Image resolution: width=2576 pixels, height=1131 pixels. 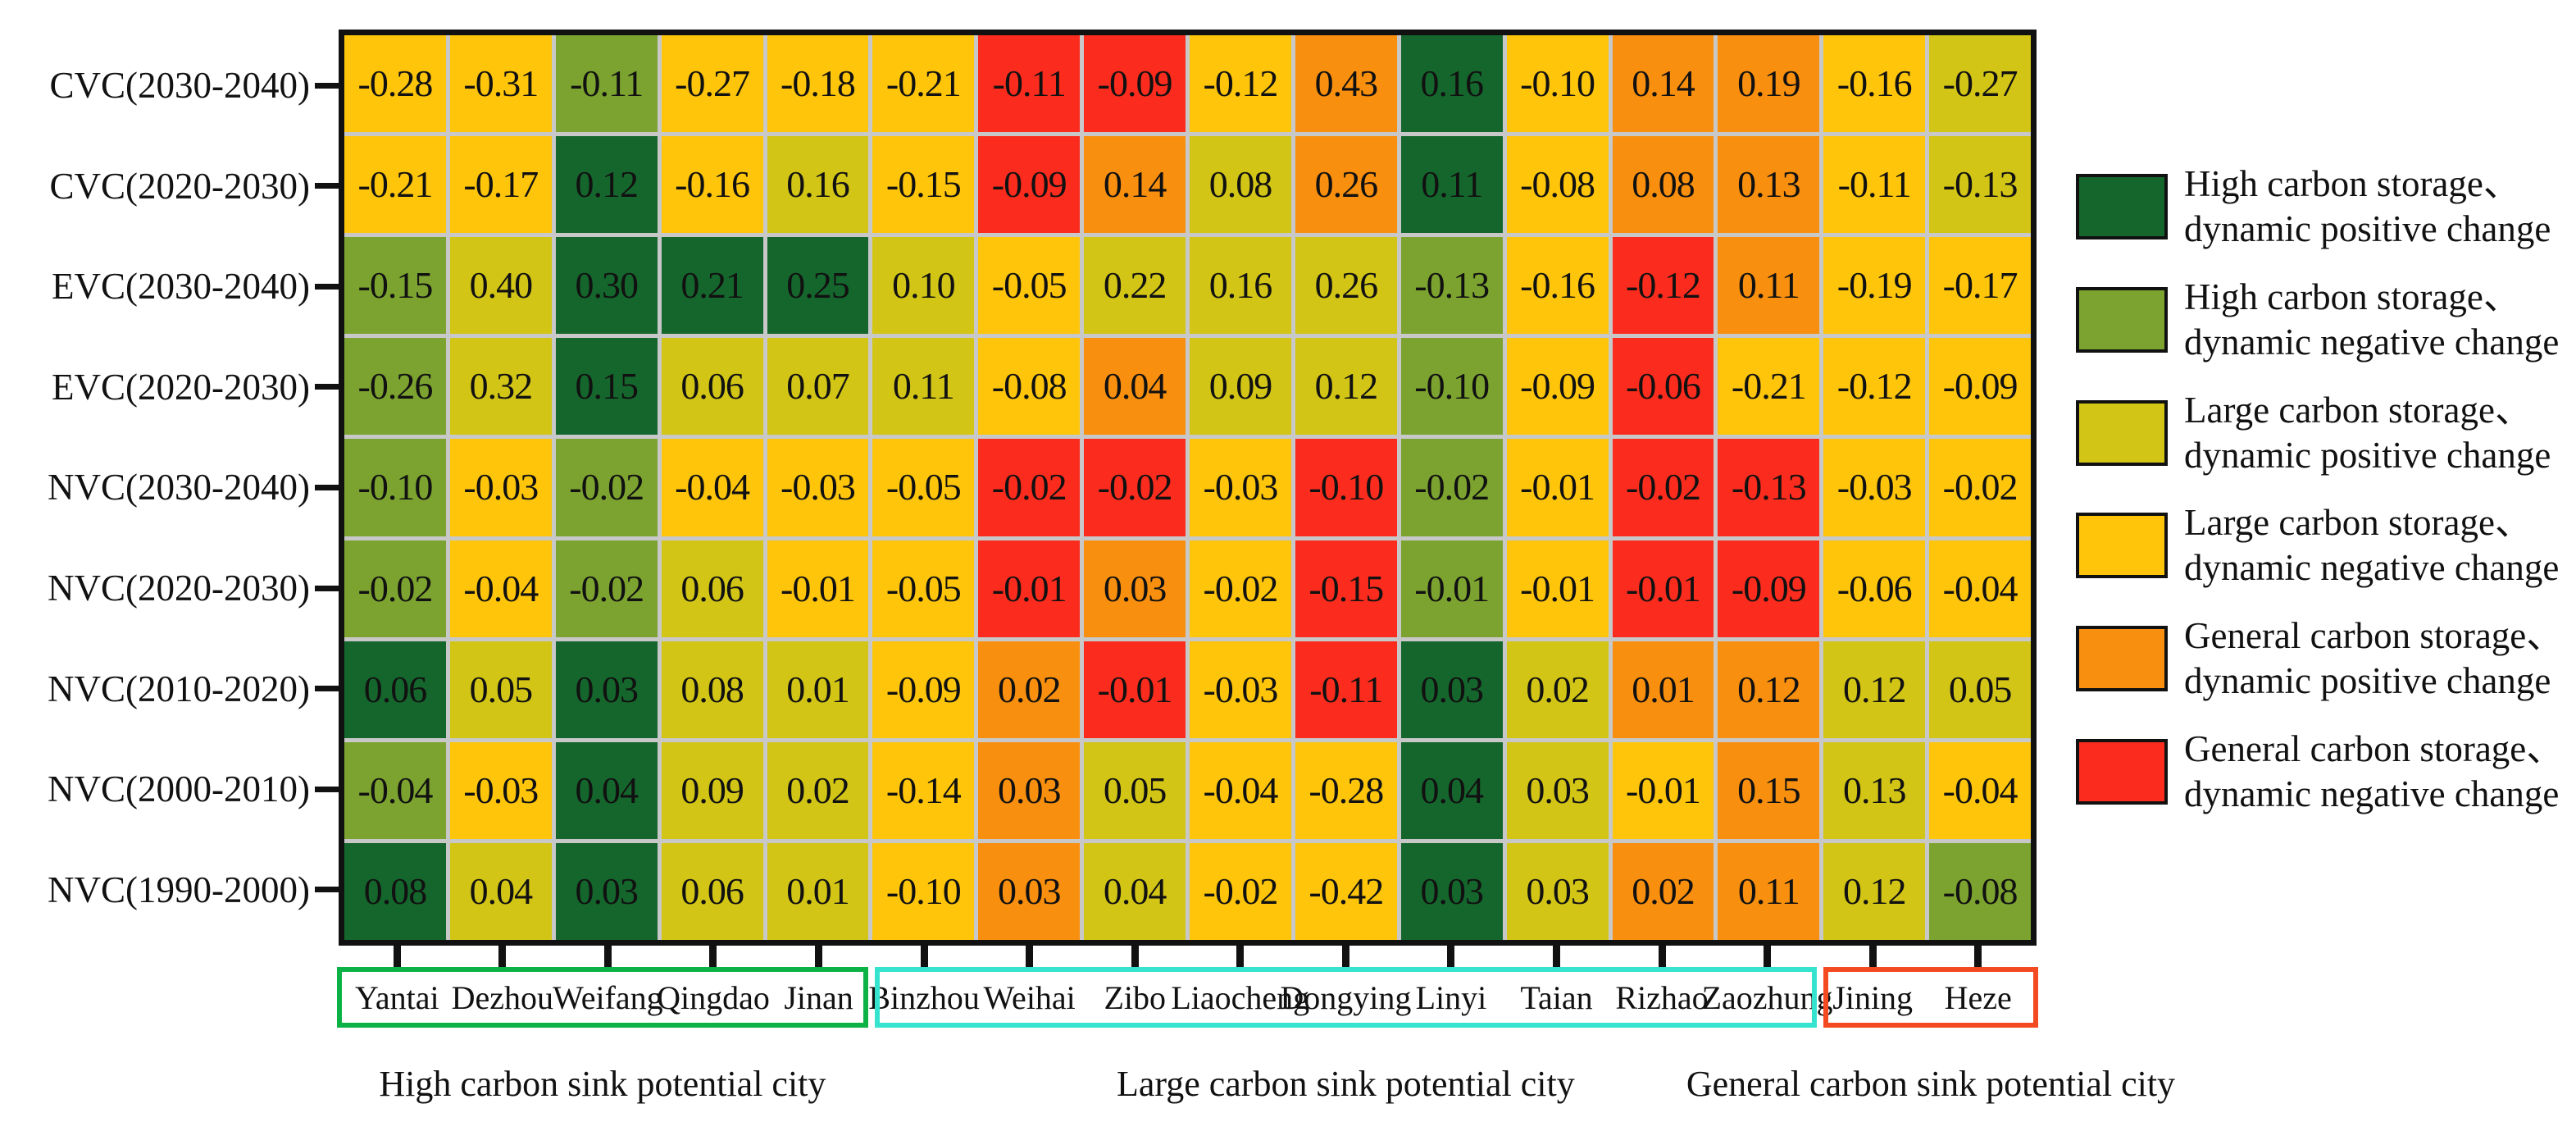 I want to click on heatmap-cell: -0.31, so click(x=501, y=84).